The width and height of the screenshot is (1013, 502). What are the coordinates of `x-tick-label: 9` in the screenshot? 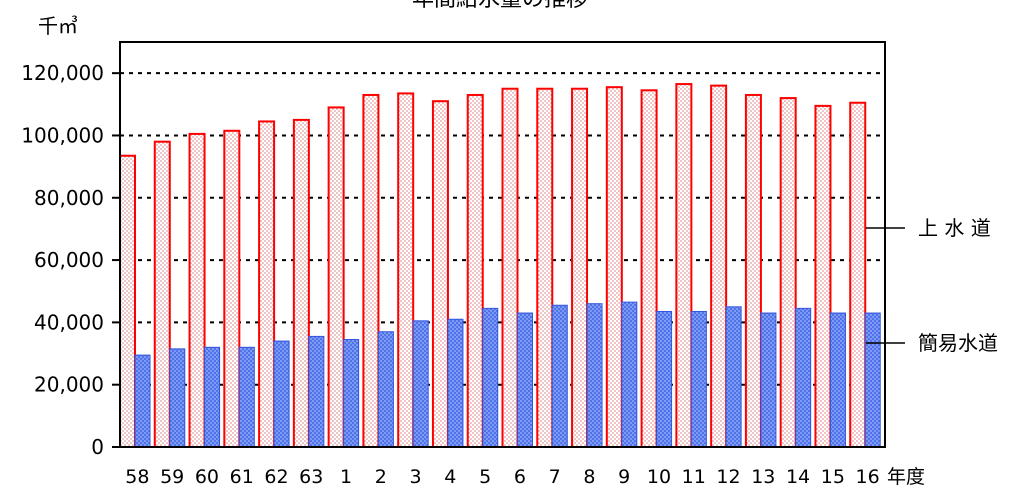 It's located at (624, 477).